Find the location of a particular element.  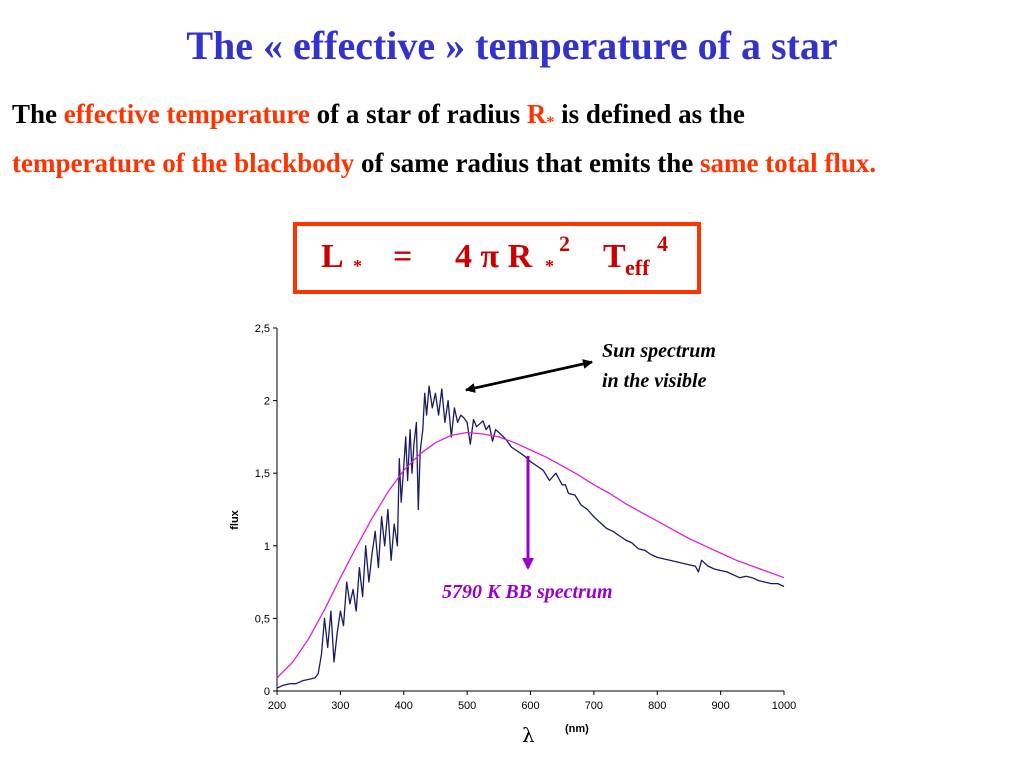

formula-luminosity-subscript: * is located at coordinates (357, 266).